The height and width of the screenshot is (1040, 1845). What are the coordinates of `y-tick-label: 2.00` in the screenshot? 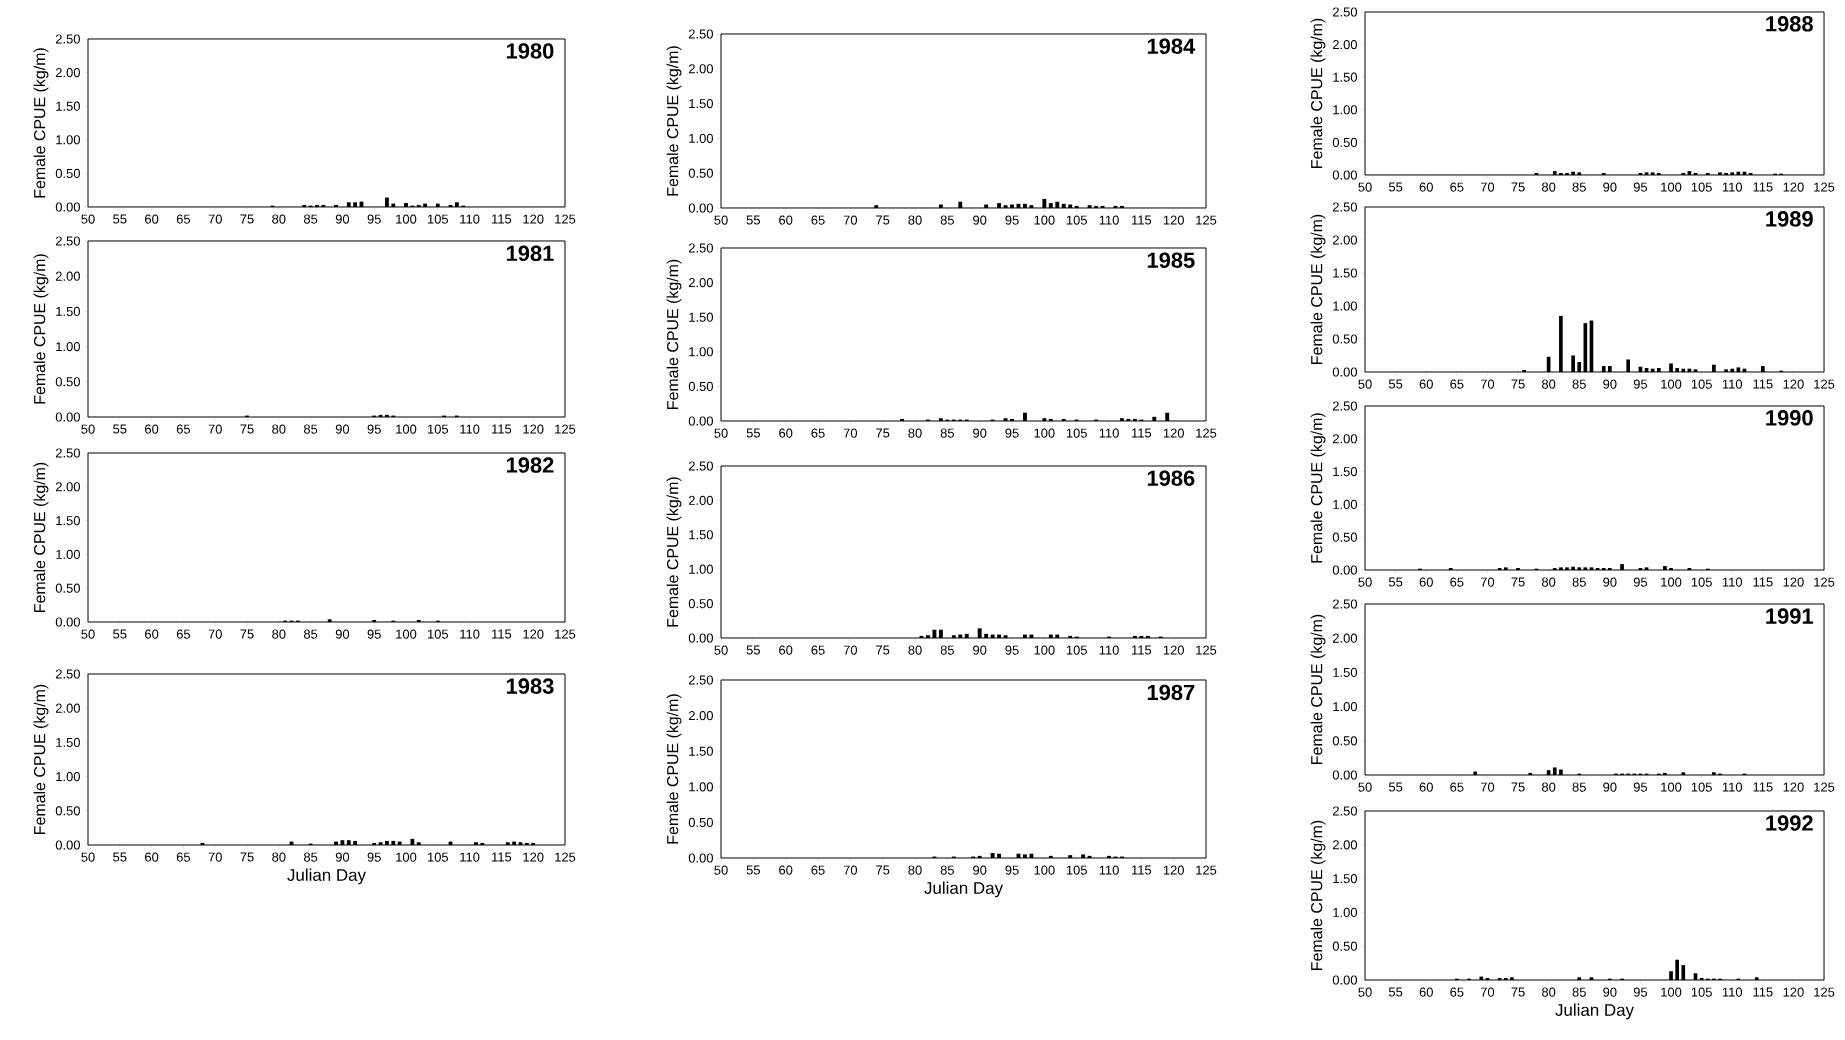 It's located at (1345, 44).